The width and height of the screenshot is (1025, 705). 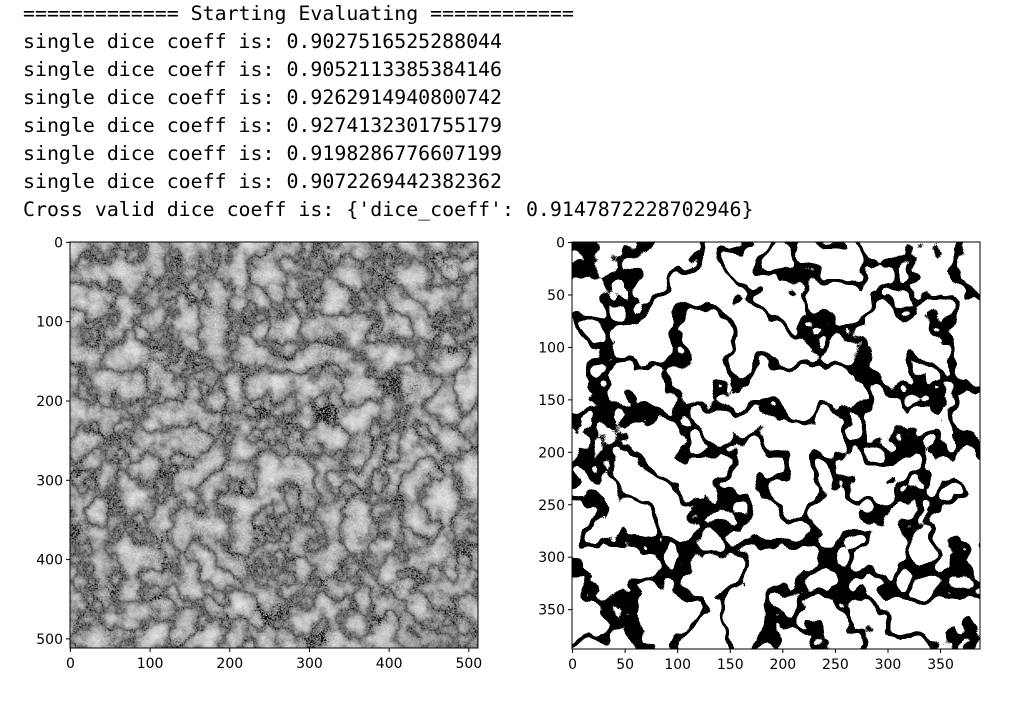 What do you see at coordinates (262, 69) in the screenshot?
I see `console-line: single dice coeff is: 0.9052113385384146` at bounding box center [262, 69].